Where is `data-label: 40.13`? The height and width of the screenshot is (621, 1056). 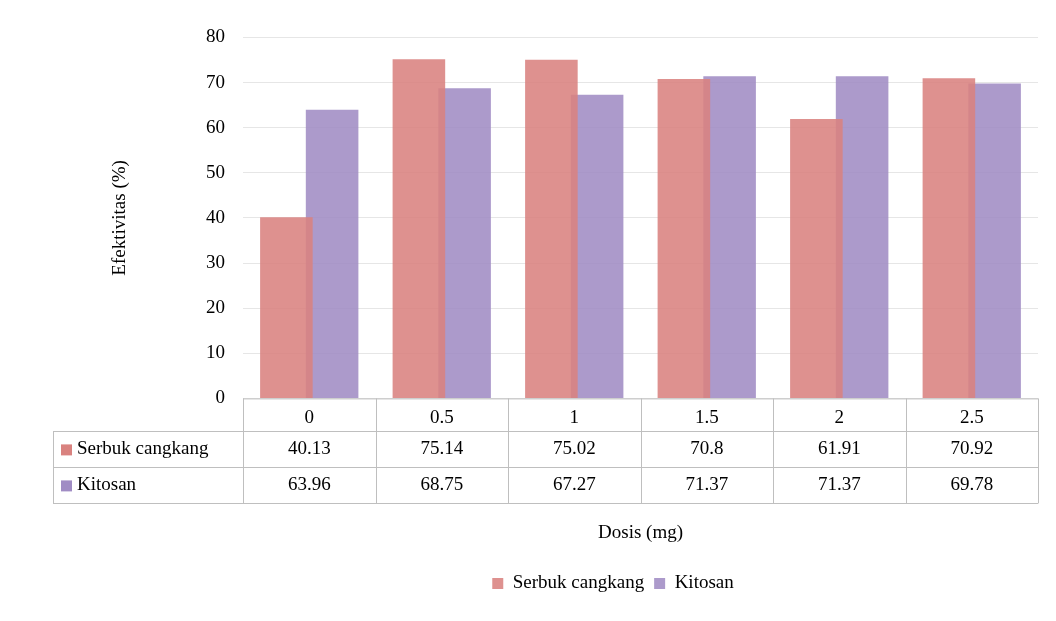
data-label: 40.13 is located at coordinates (309, 448).